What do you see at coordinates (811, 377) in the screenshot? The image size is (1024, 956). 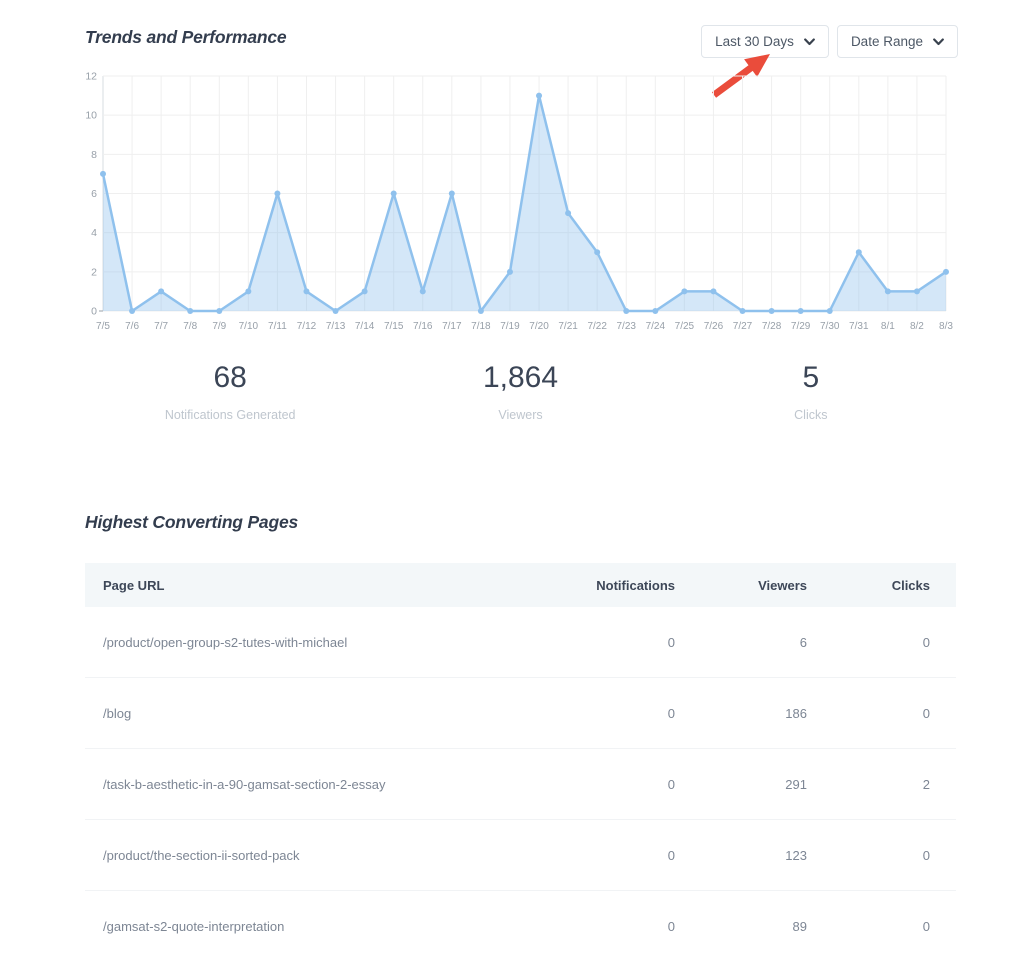 I see `stat-value: 5` at bounding box center [811, 377].